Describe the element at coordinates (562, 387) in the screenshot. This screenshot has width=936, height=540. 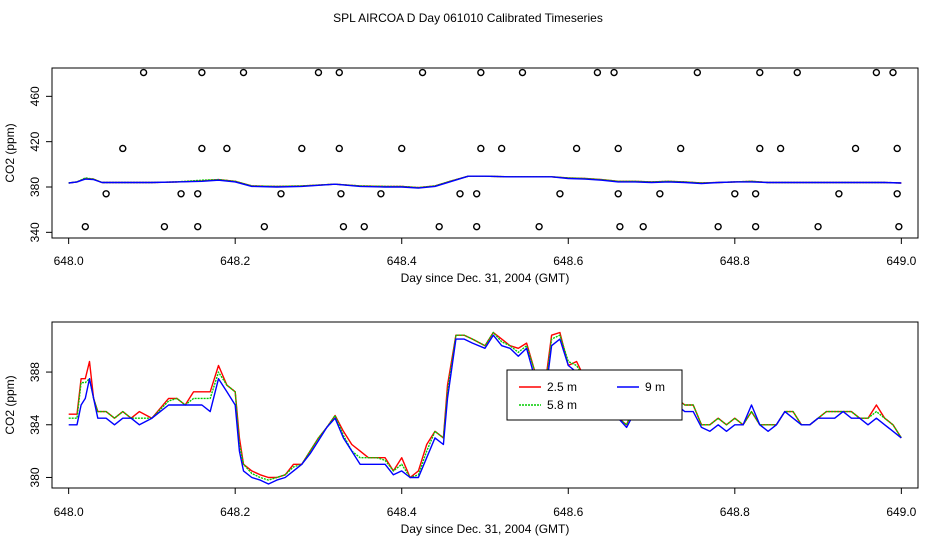
I see `legend-label: 2.5 m` at that location.